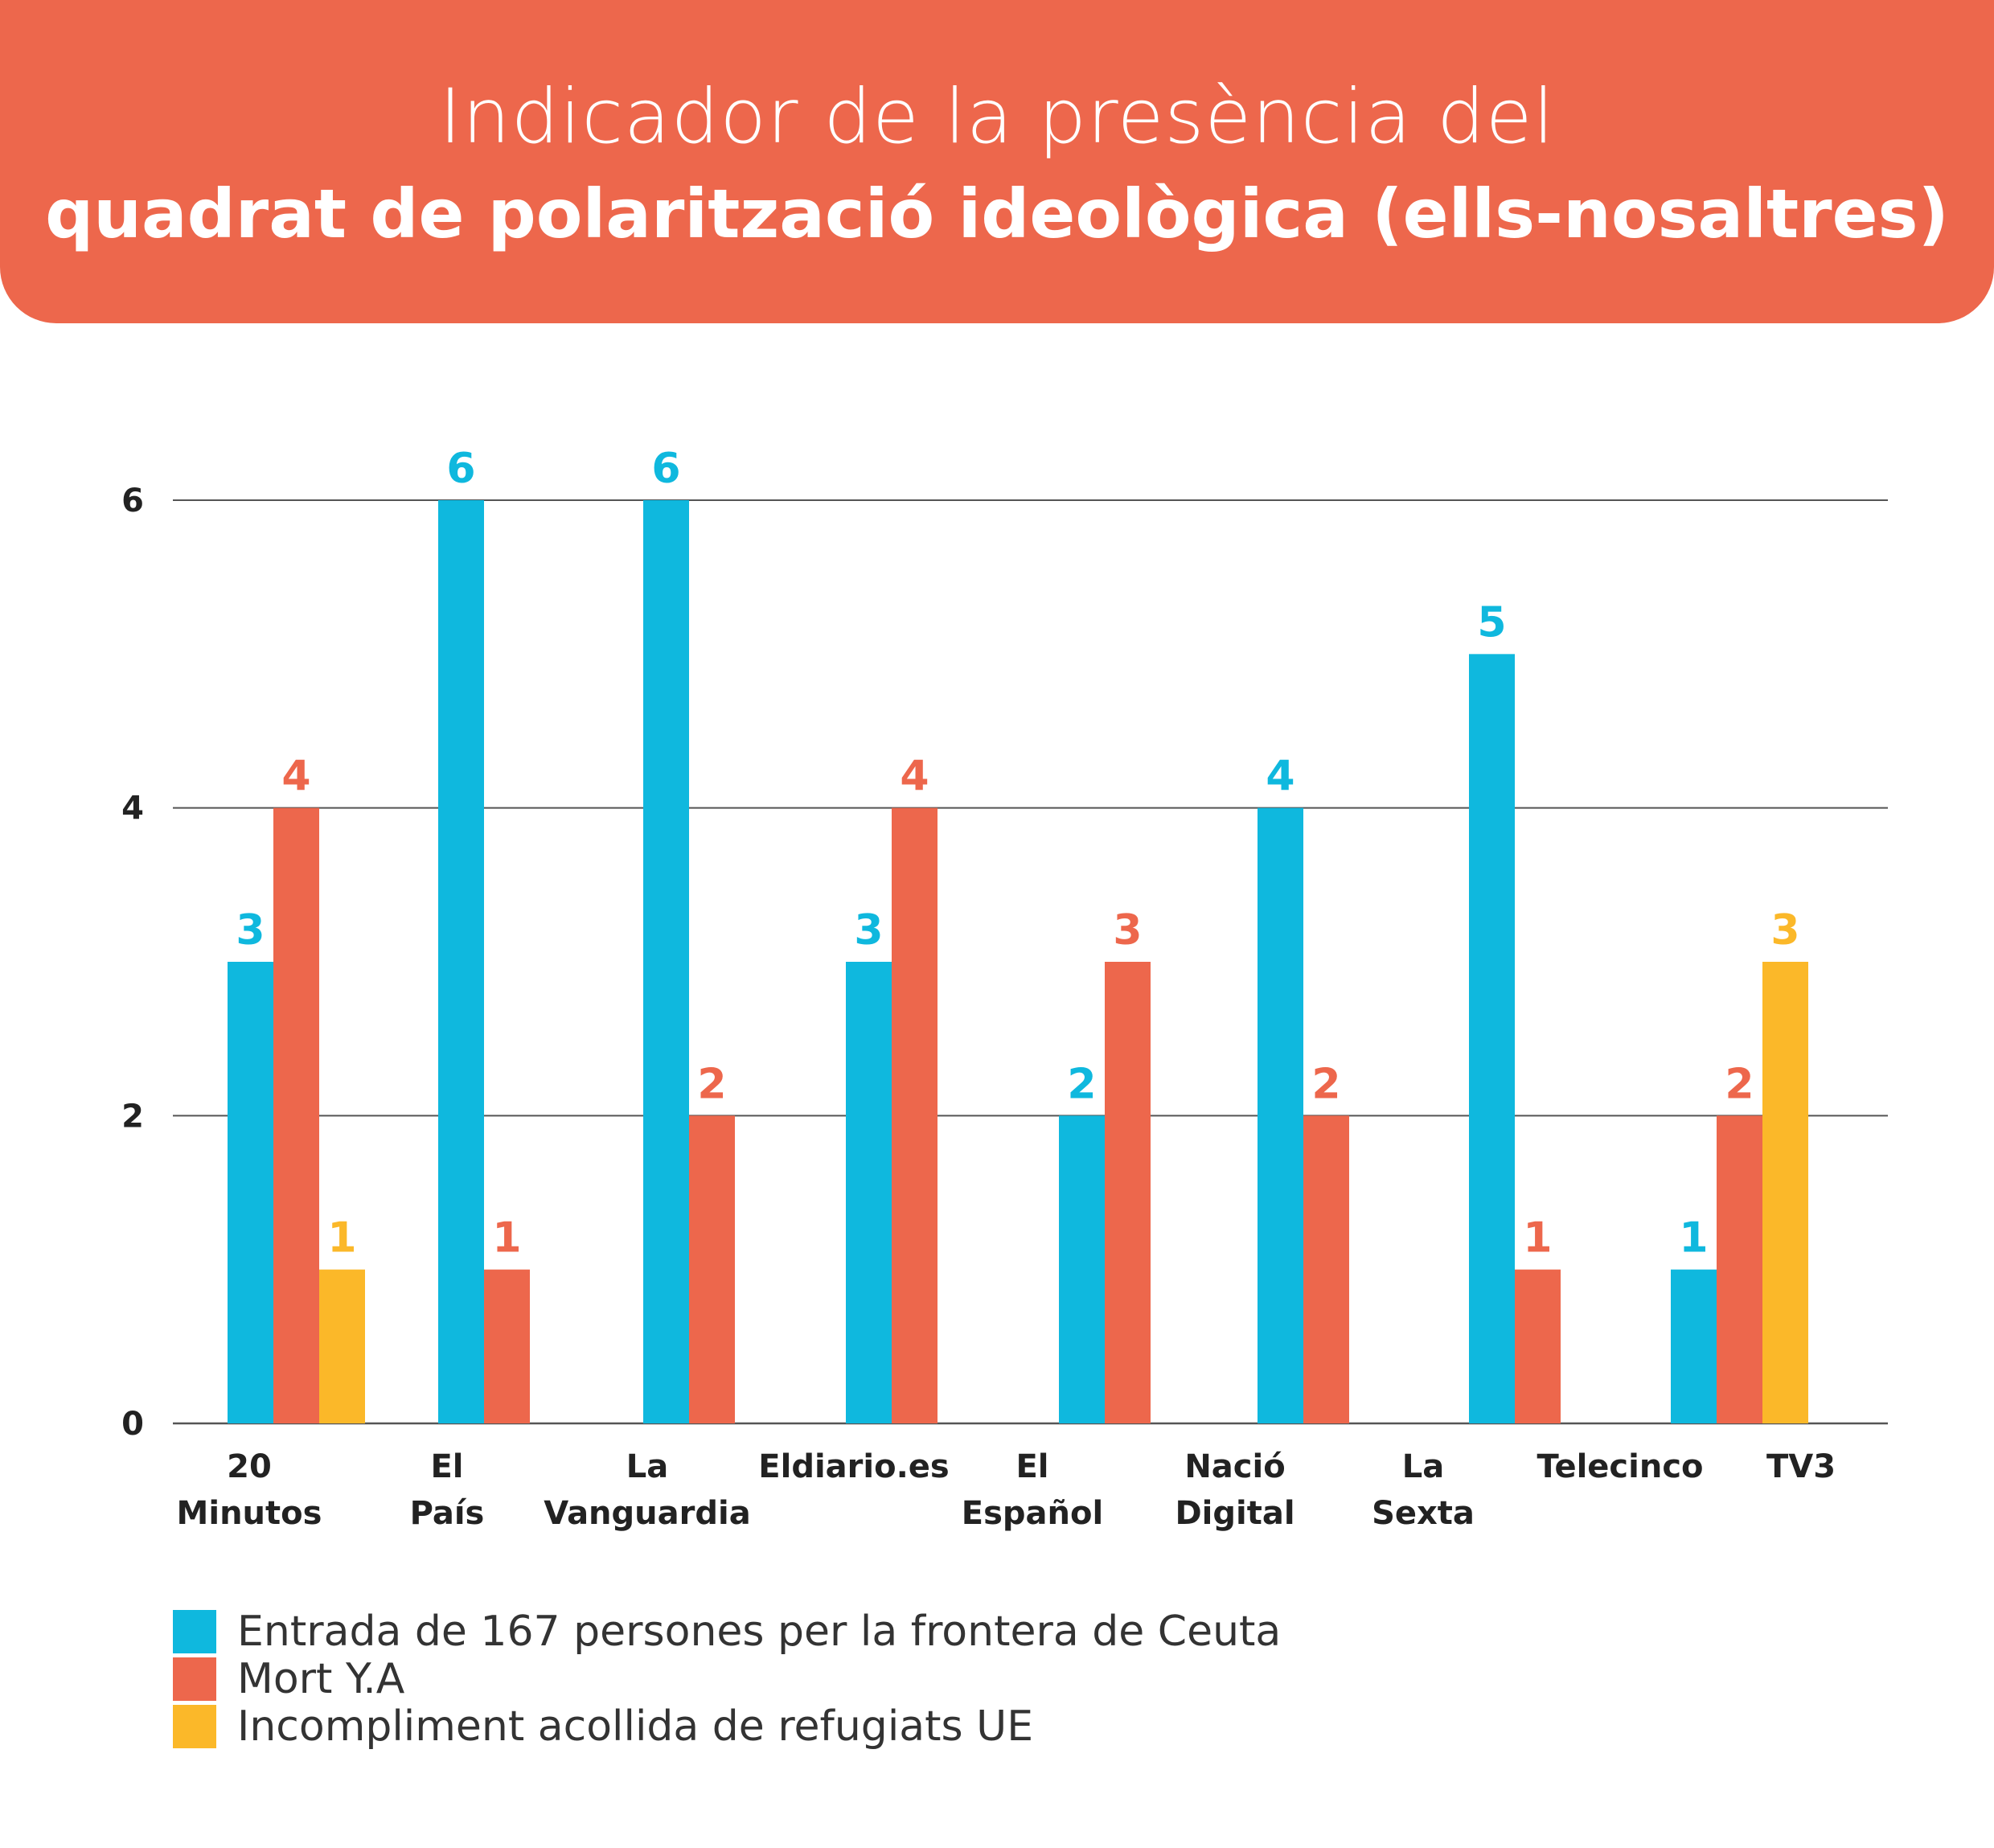  Describe the element at coordinates (132, 1116) in the screenshot. I see `y-tick-label: 2` at that location.